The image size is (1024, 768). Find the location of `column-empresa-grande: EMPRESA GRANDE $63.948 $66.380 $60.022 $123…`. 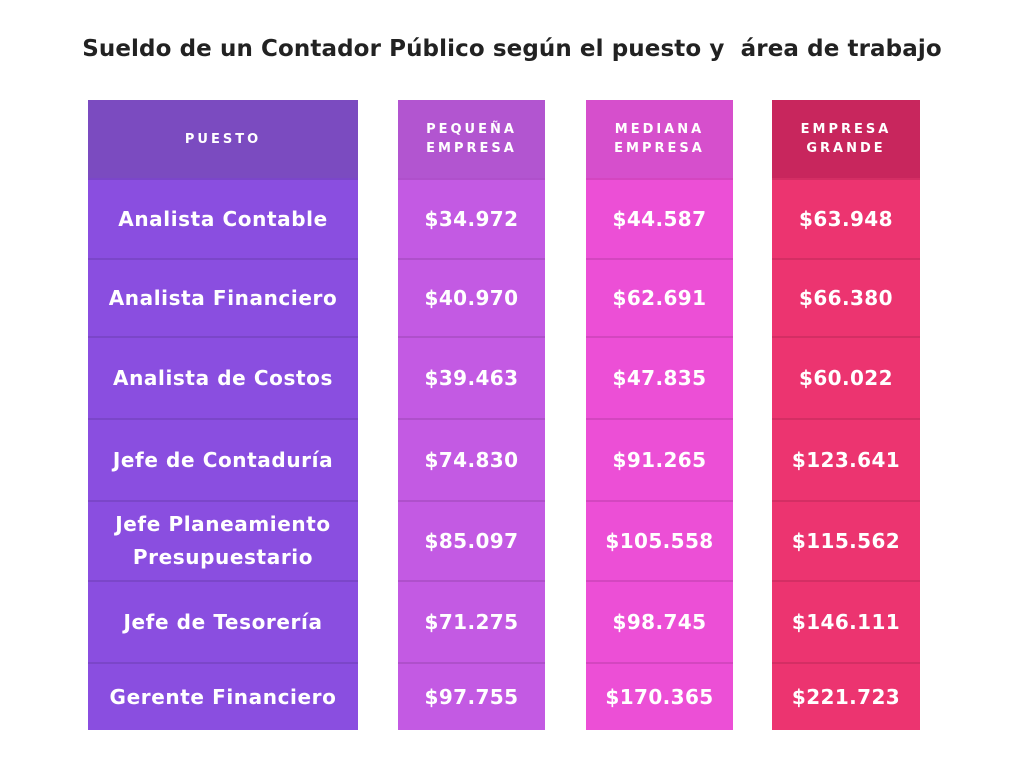

column-empresa-grande: EMPRESA GRANDE $63.948 $66.380 $60.022 $123… is located at coordinates (846, 415).